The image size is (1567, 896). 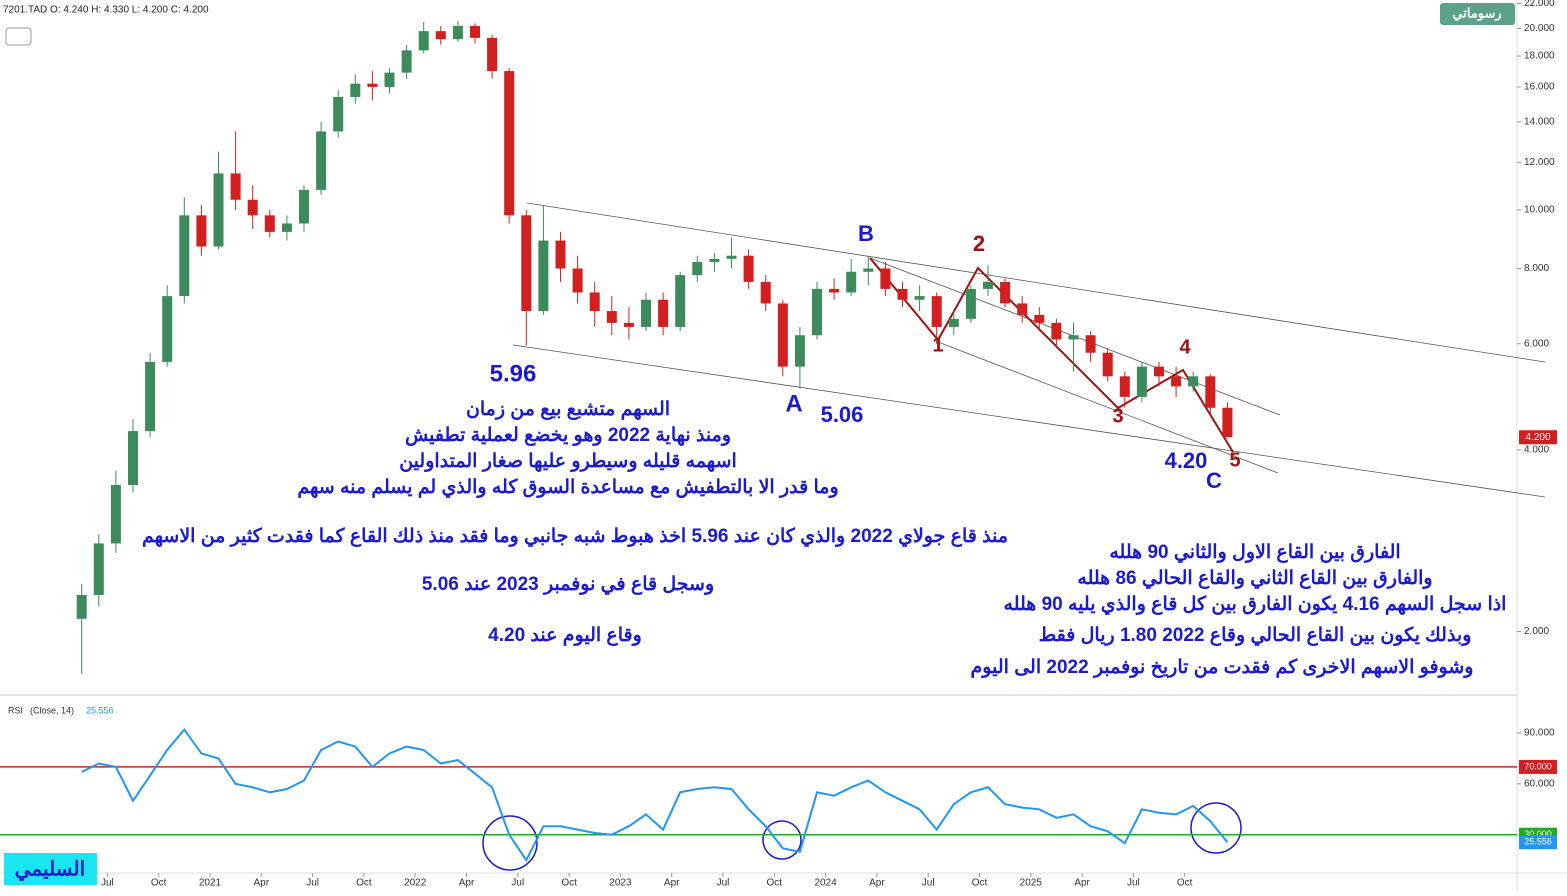 I want to click on annotation: C, so click(x=1214, y=480).